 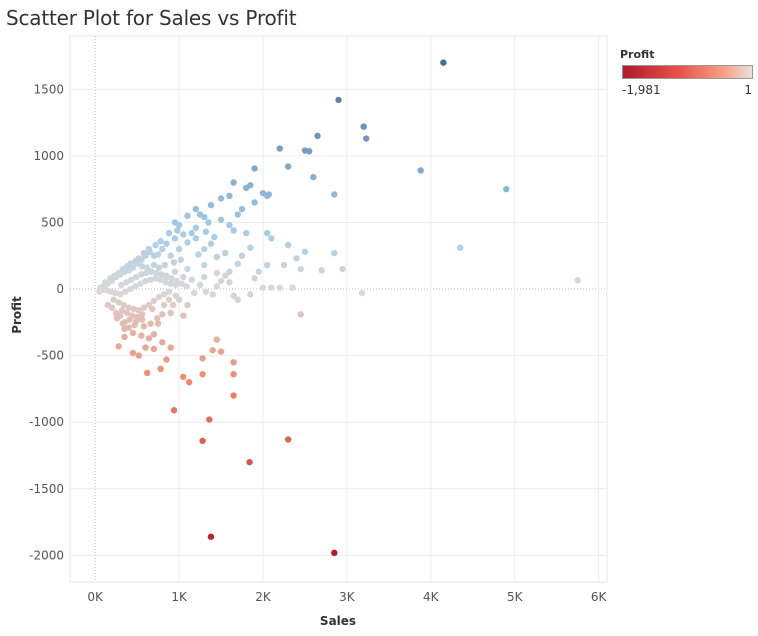 I want to click on legend-max-label: 1, so click(x=748, y=90).